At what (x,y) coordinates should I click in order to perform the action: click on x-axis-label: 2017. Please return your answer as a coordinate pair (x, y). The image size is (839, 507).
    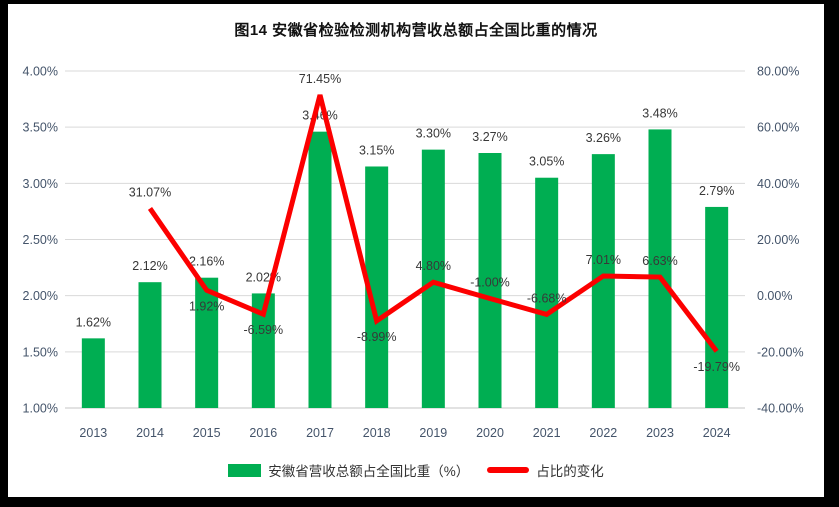
    Looking at the image, I should click on (320, 433).